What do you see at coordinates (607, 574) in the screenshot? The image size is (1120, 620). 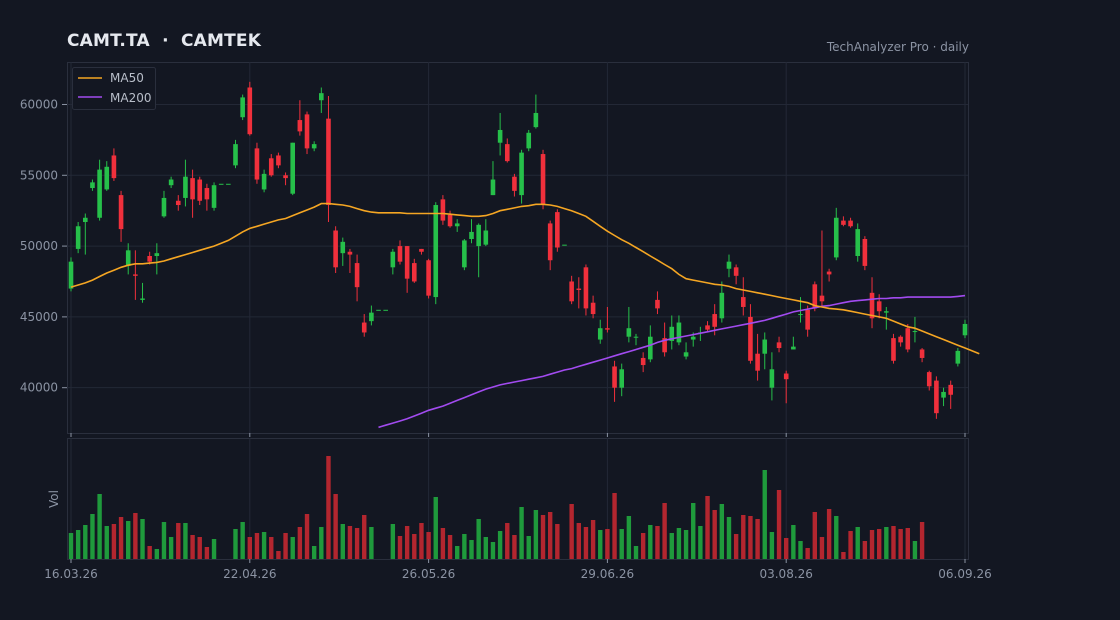 I see `x-tick-label: 29.06.26` at bounding box center [607, 574].